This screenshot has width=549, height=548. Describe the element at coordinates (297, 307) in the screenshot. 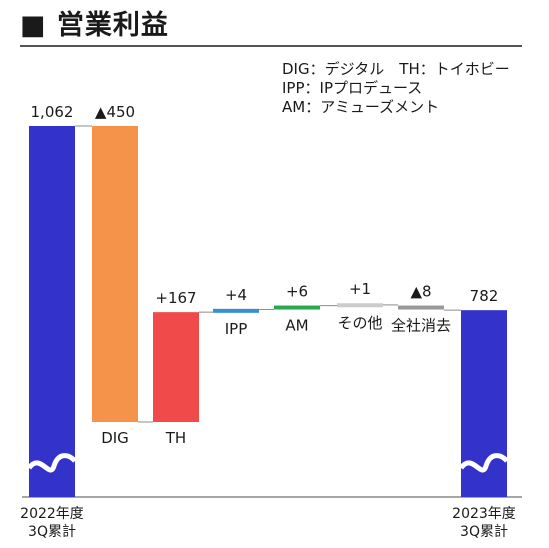

I see `bar-am` at that location.